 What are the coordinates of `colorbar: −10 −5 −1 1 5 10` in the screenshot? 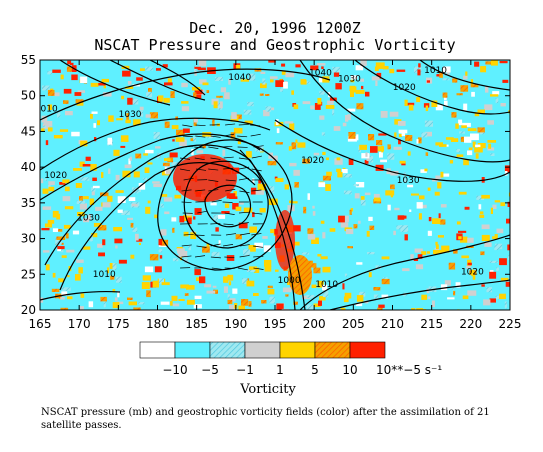 It's located at (262, 359).